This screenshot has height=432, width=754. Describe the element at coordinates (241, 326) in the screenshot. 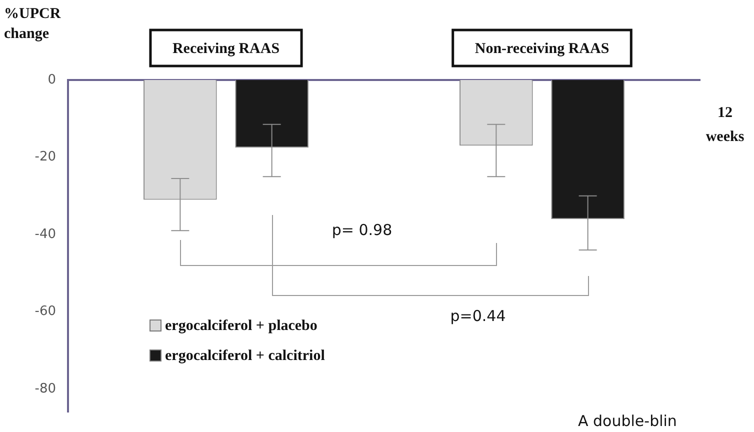

I see `legend-label: ergocalciferol + placebo` at that location.